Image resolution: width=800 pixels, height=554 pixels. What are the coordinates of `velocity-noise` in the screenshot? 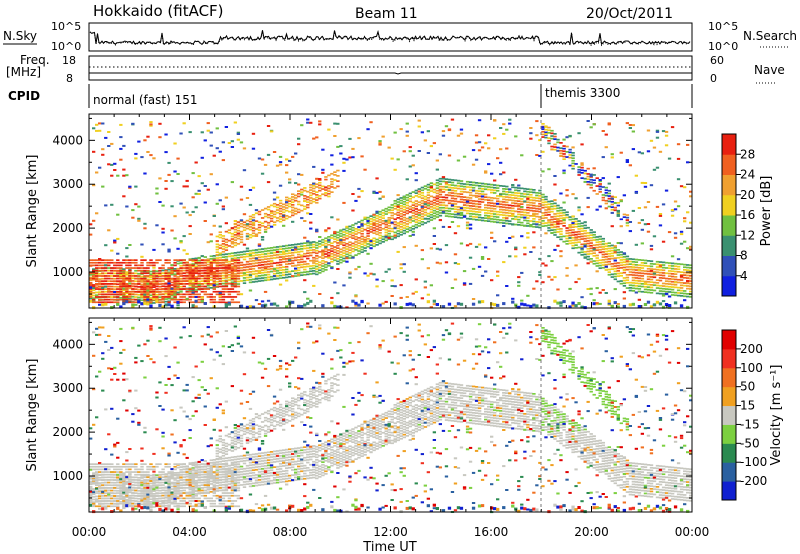 It's located at (106, 490).